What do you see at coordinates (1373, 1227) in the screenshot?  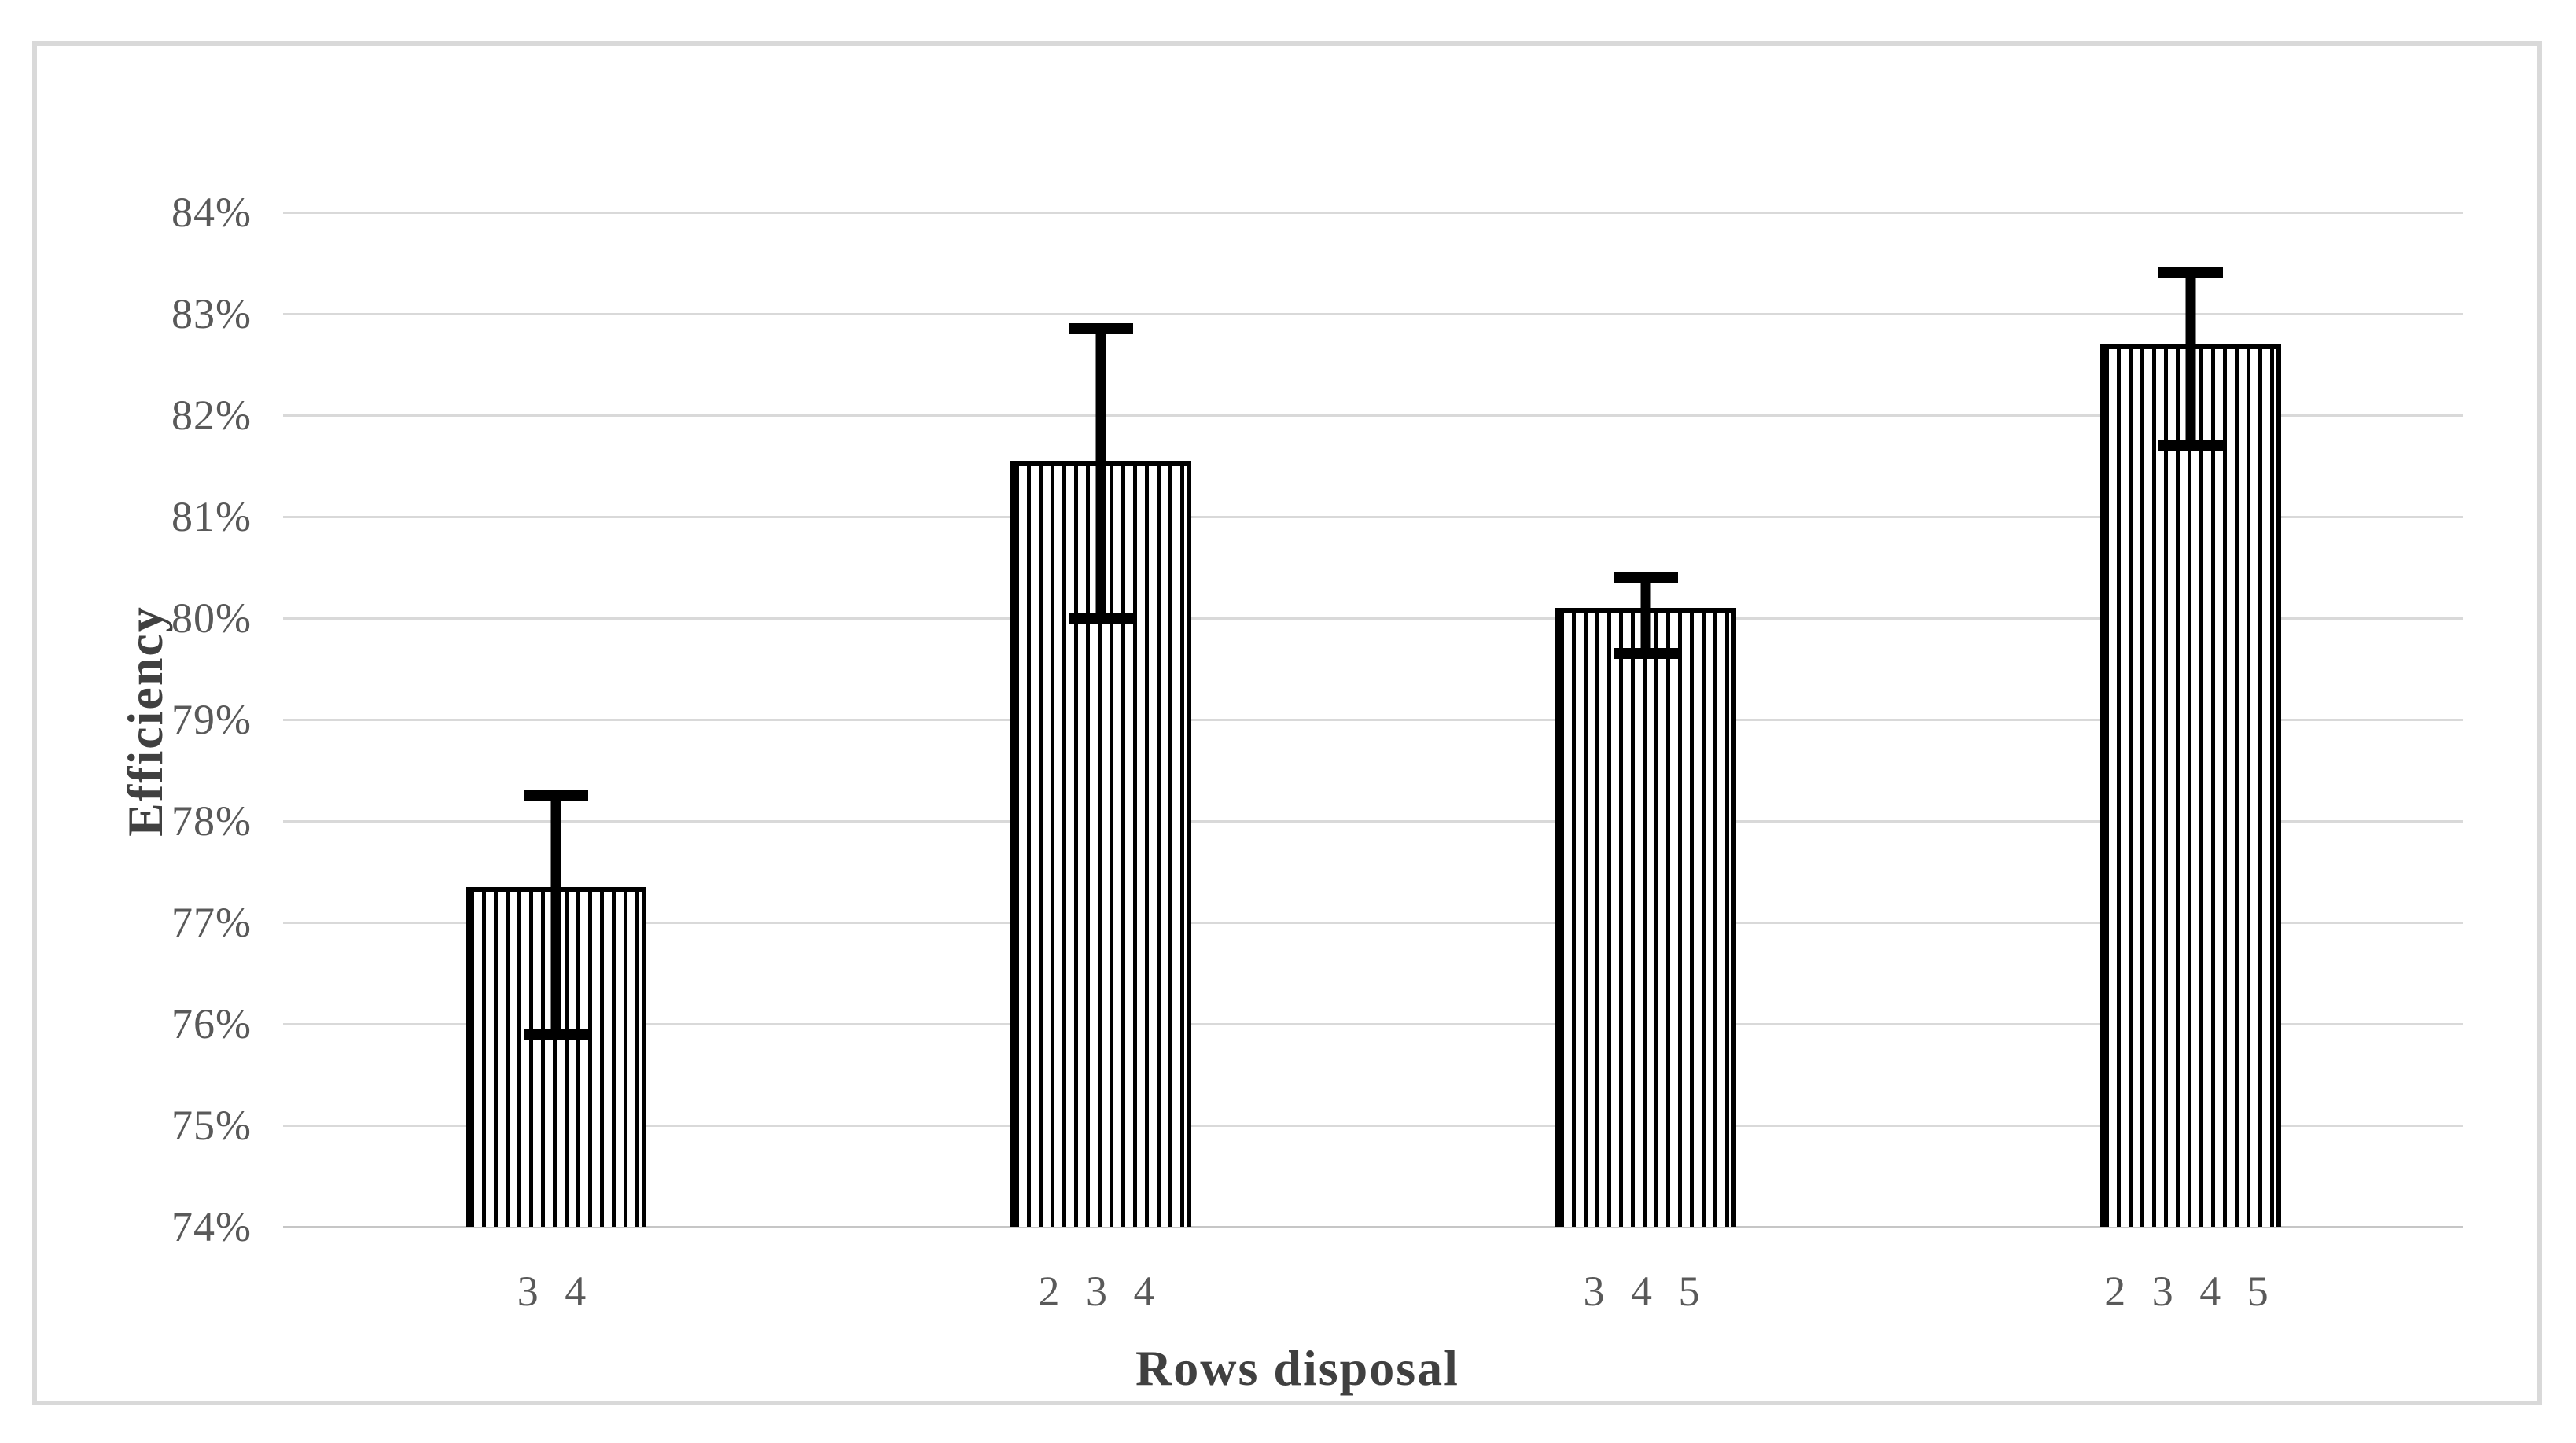 I see `x-axis-line` at bounding box center [1373, 1227].